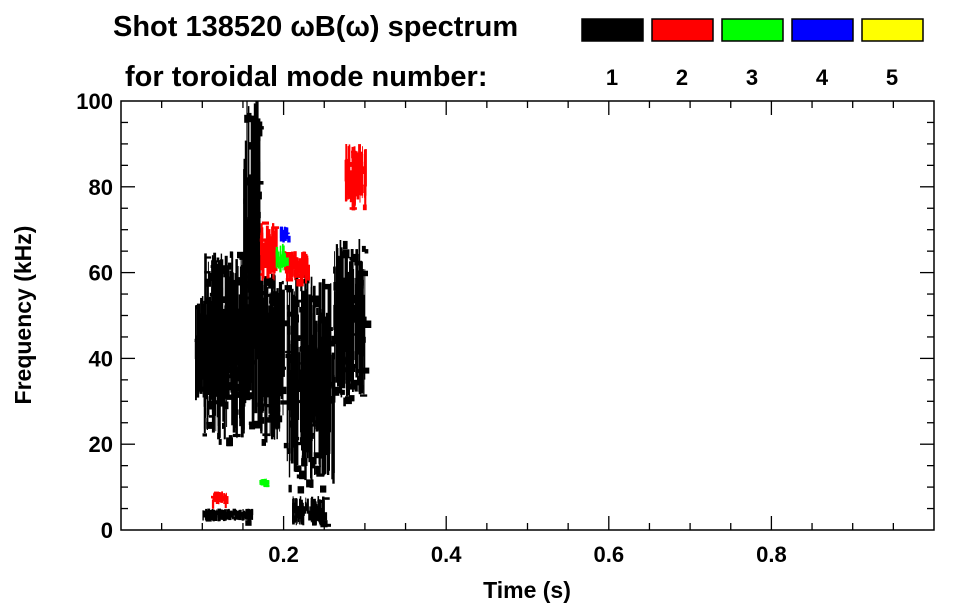 This screenshot has height=615, width=963. What do you see at coordinates (306, 77) in the screenshot?
I see `chart-subtitle: for toroidal mode number:` at bounding box center [306, 77].